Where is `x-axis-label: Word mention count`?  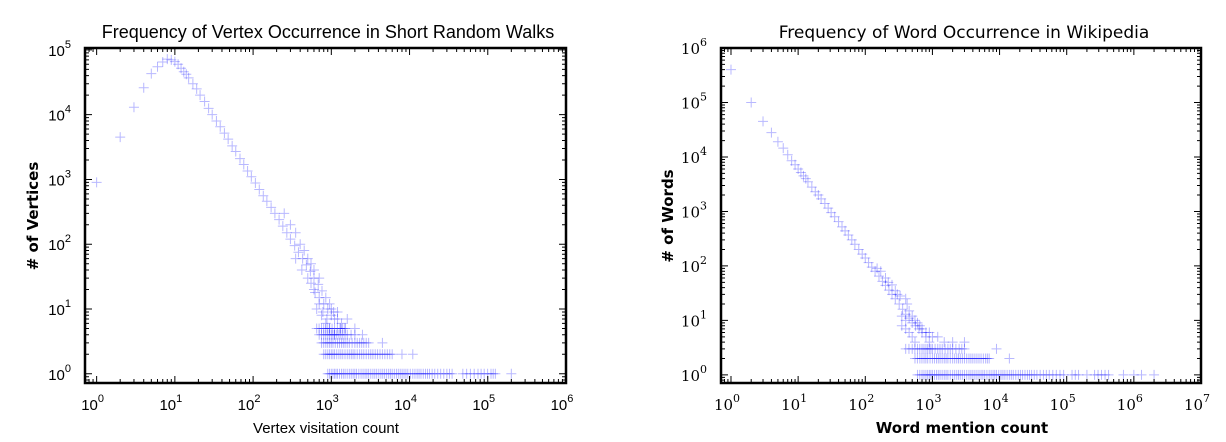 x-axis-label: Word mention count is located at coordinates (962, 428).